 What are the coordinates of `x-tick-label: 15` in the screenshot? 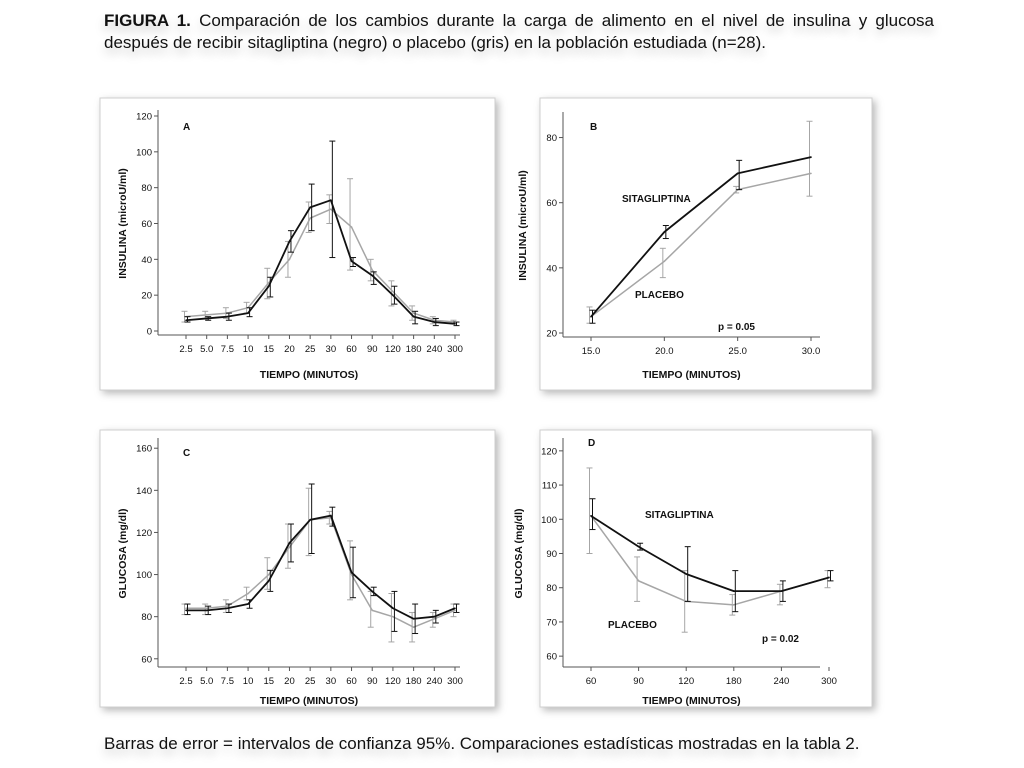 It's located at (268, 681).